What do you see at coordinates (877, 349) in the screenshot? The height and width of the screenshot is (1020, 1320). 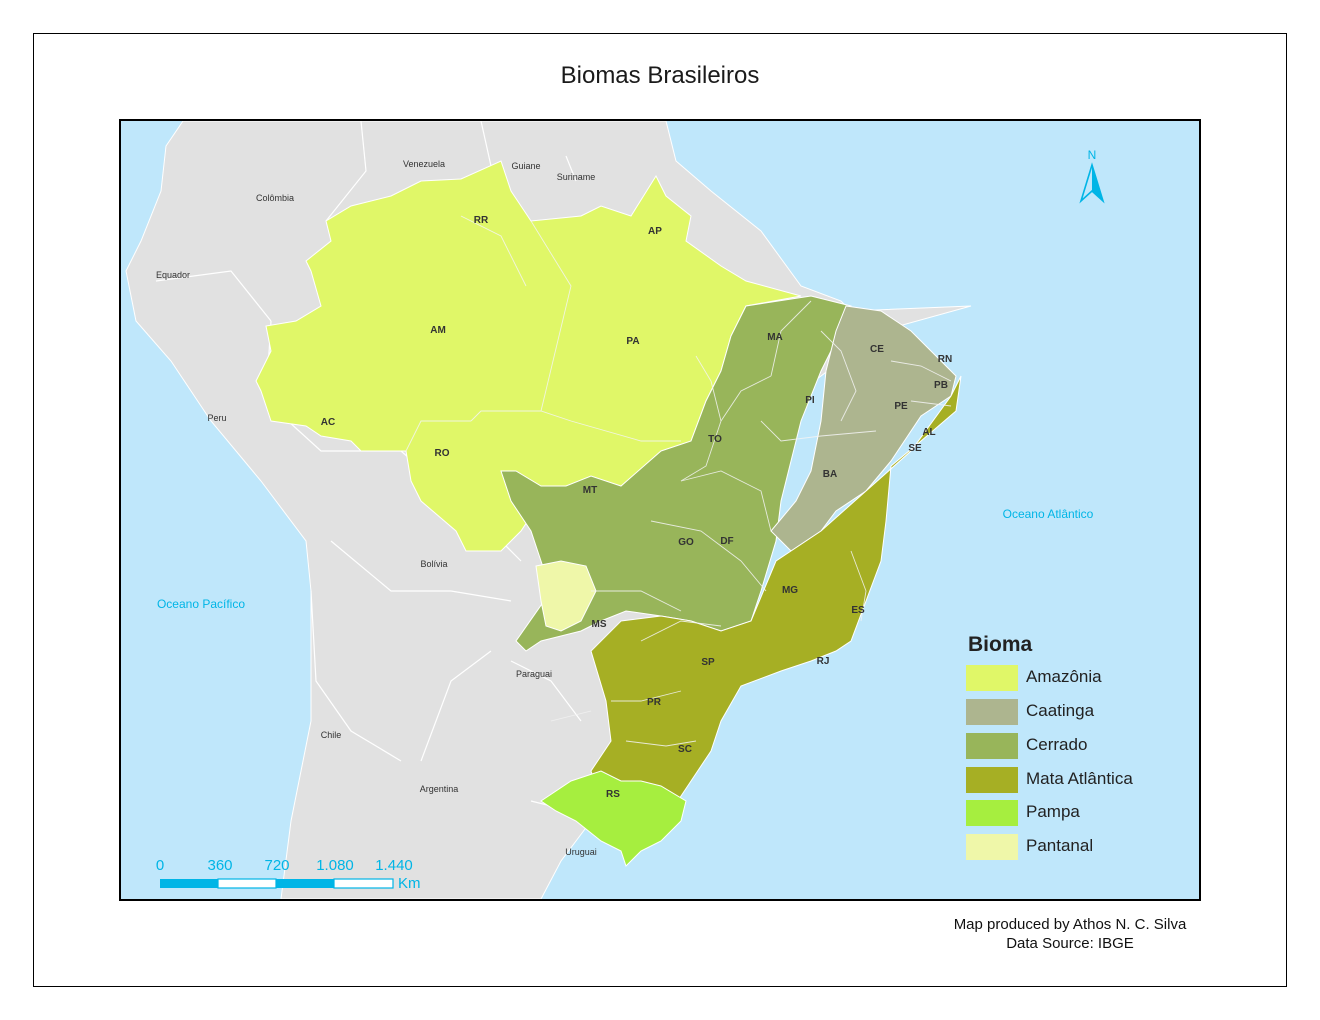 I see `state-label: CE` at bounding box center [877, 349].